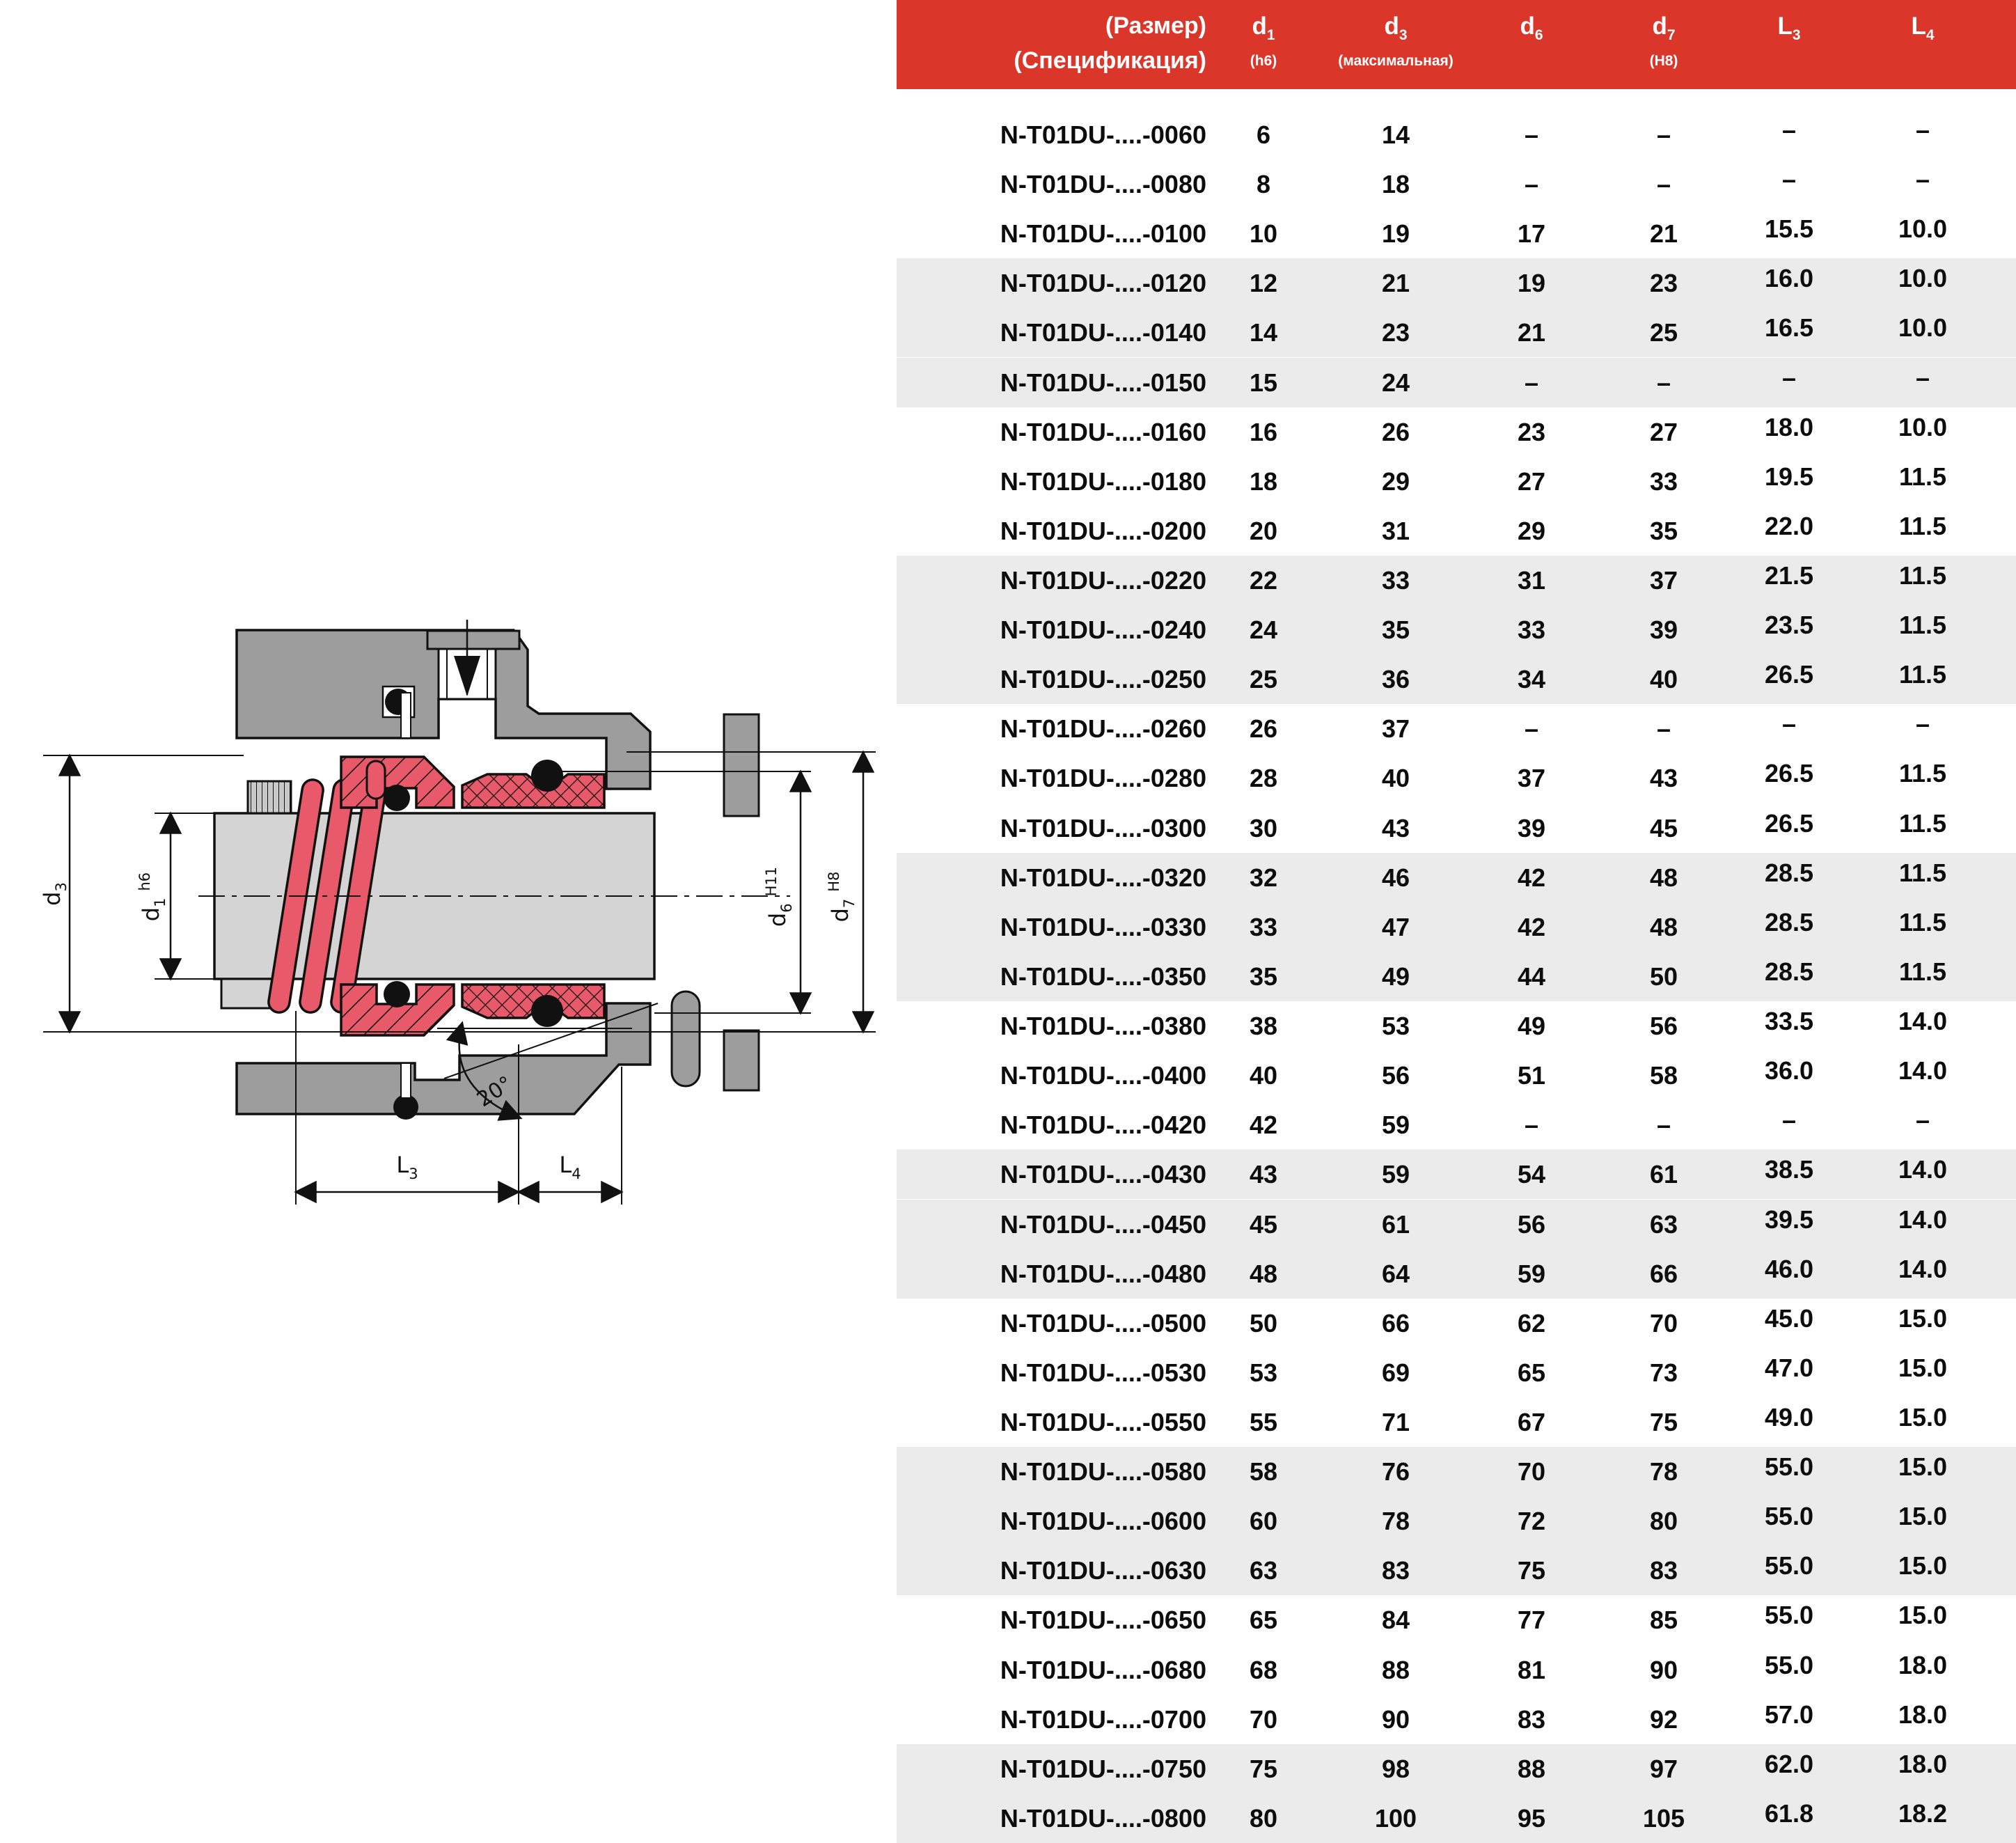  What do you see at coordinates (1263, 1075) in the screenshot?
I see `cell-d1: 40` at bounding box center [1263, 1075].